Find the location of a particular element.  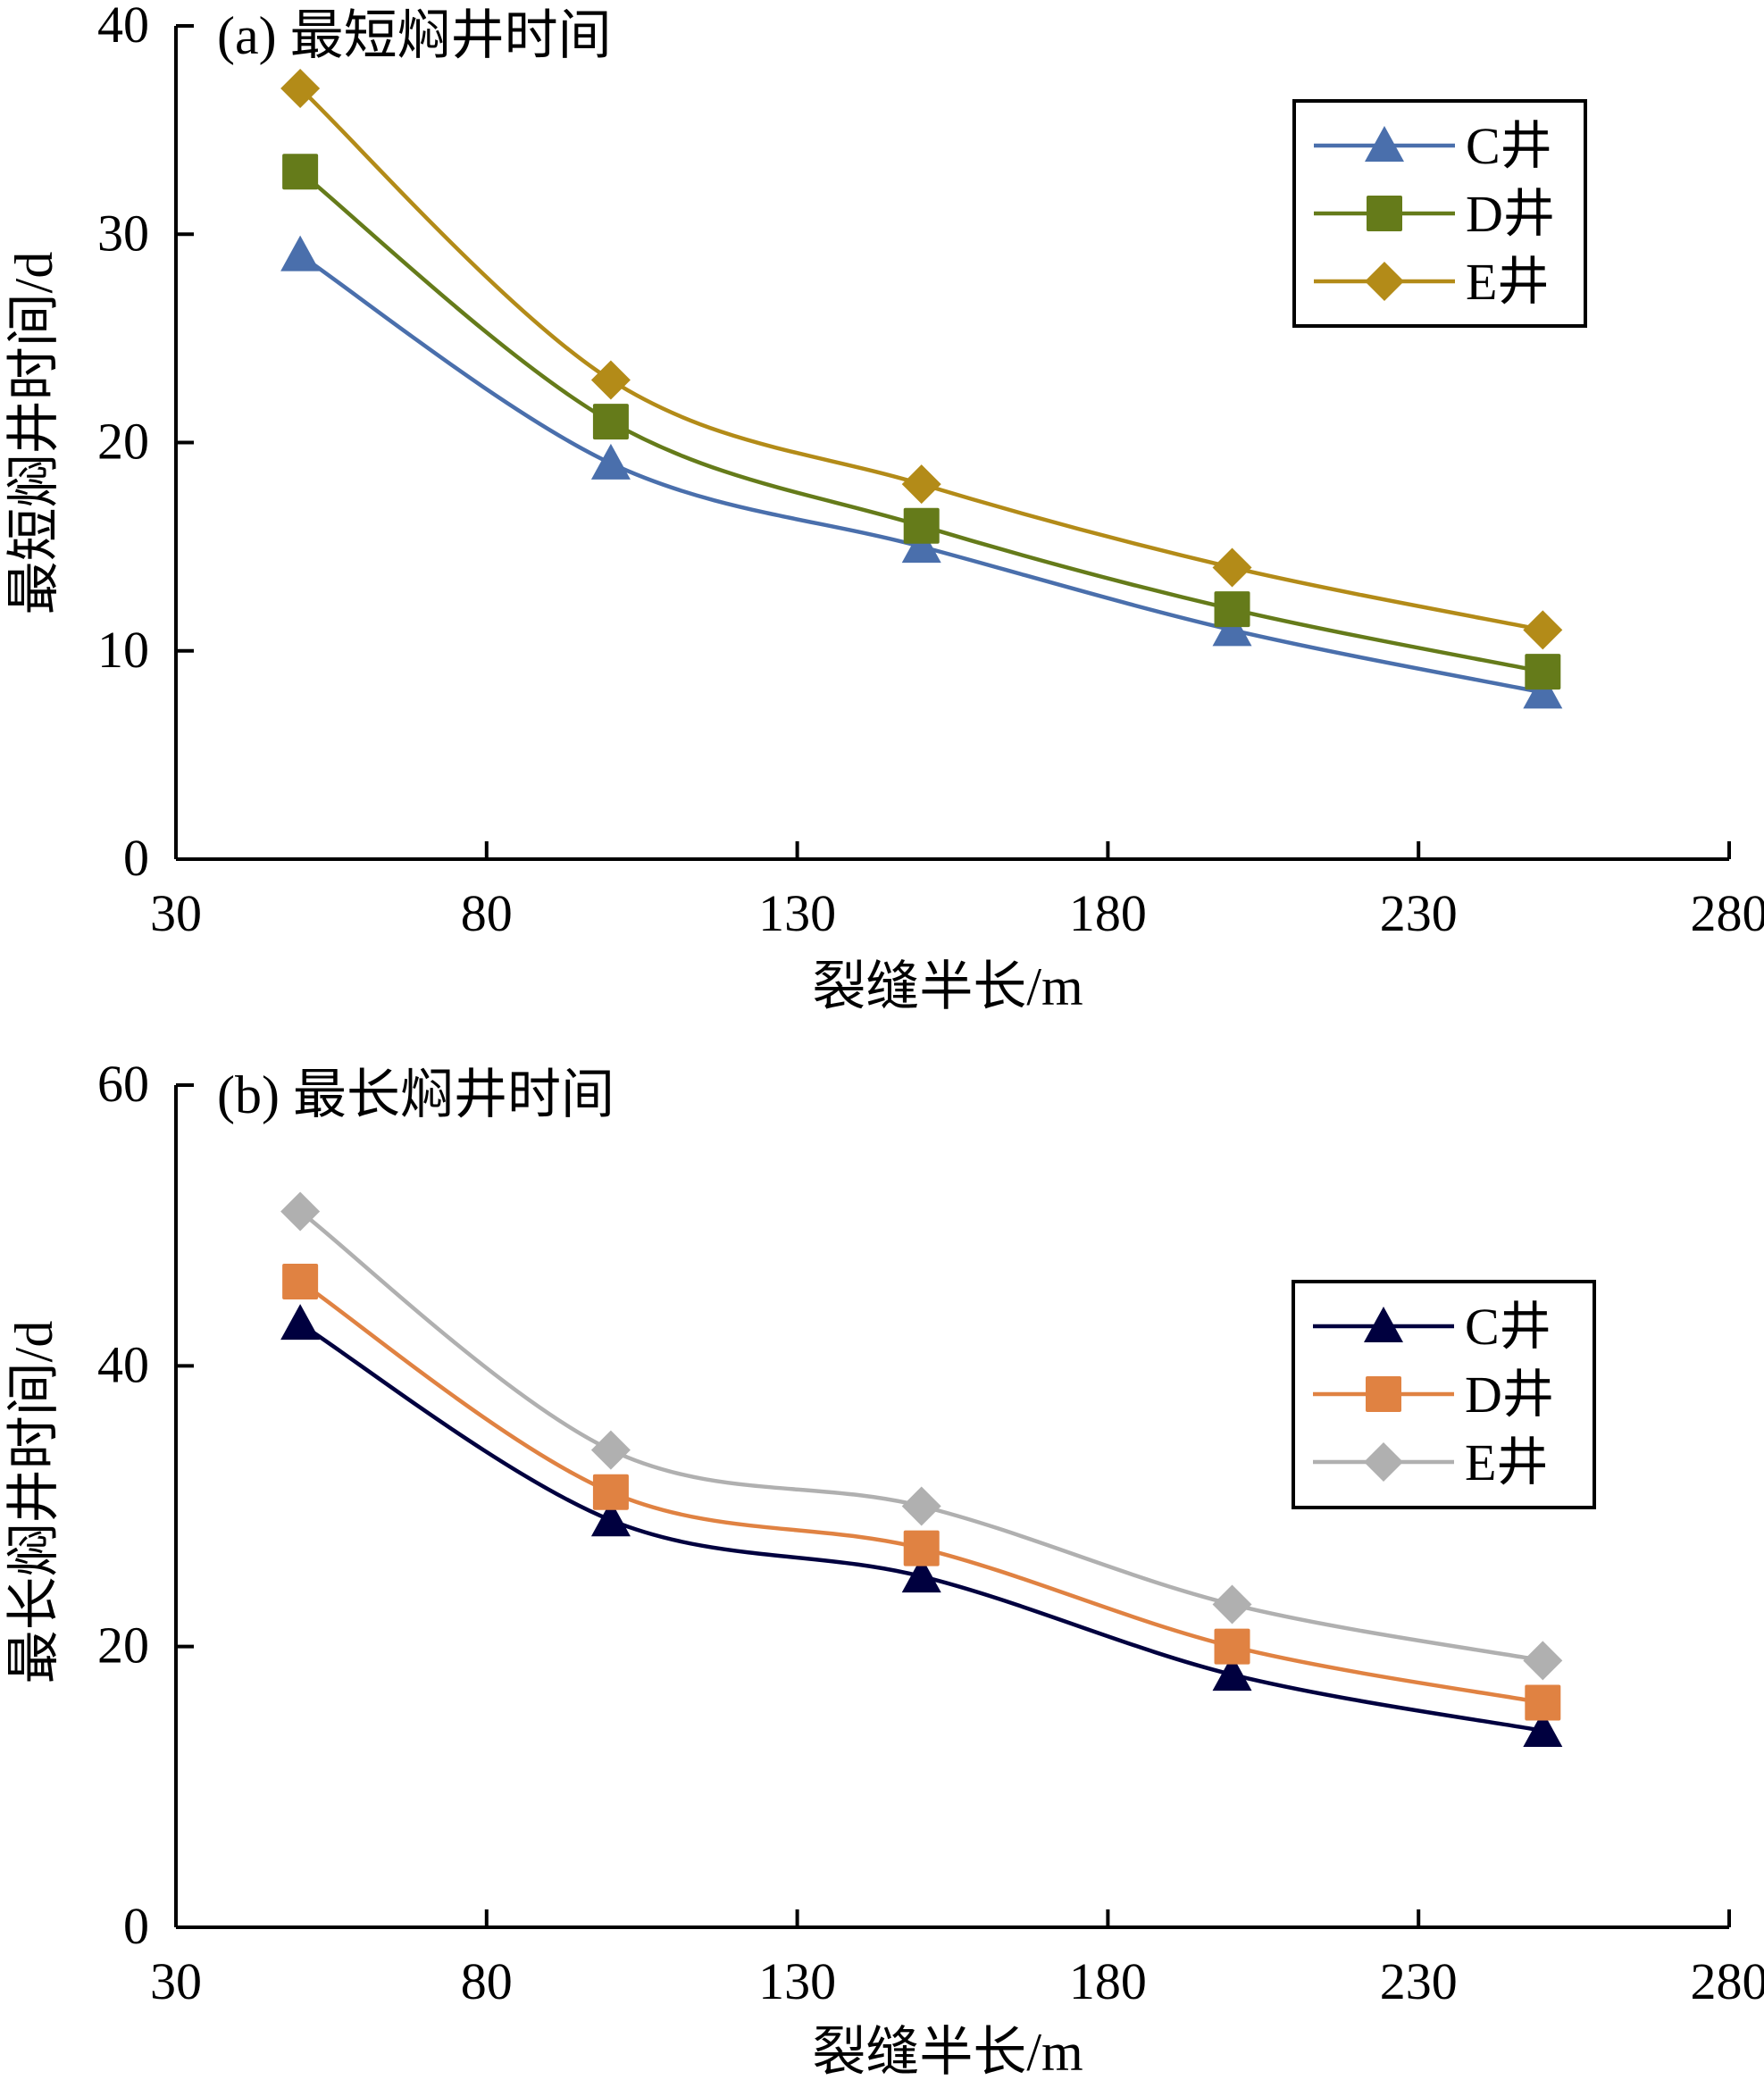

panel-title: (b) 最长焖井时间 is located at coordinates (415, 1094).